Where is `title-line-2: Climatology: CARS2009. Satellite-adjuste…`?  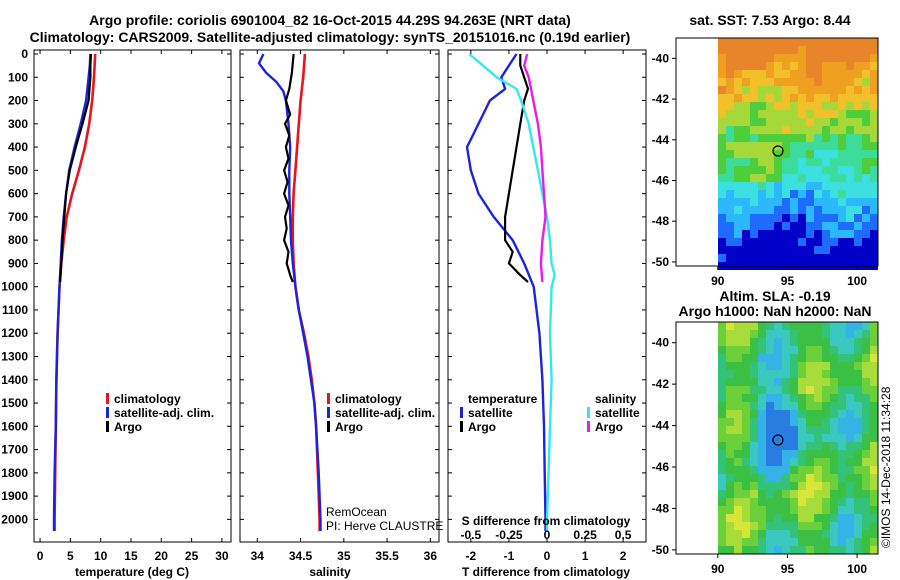
title-line-2: Climatology: CARS2009. Satellite-adjuste… is located at coordinates (330, 37).